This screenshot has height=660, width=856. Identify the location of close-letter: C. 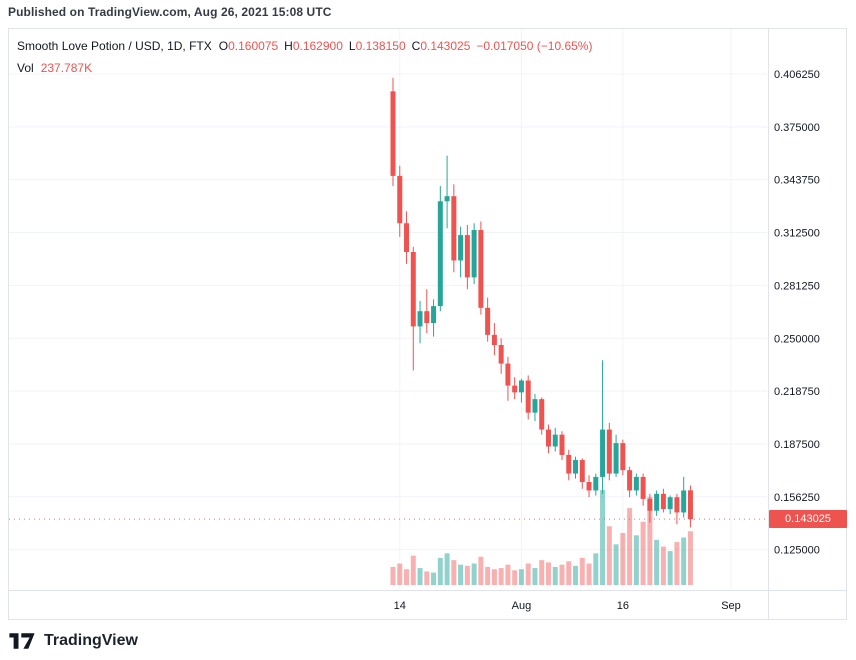
(416, 46).